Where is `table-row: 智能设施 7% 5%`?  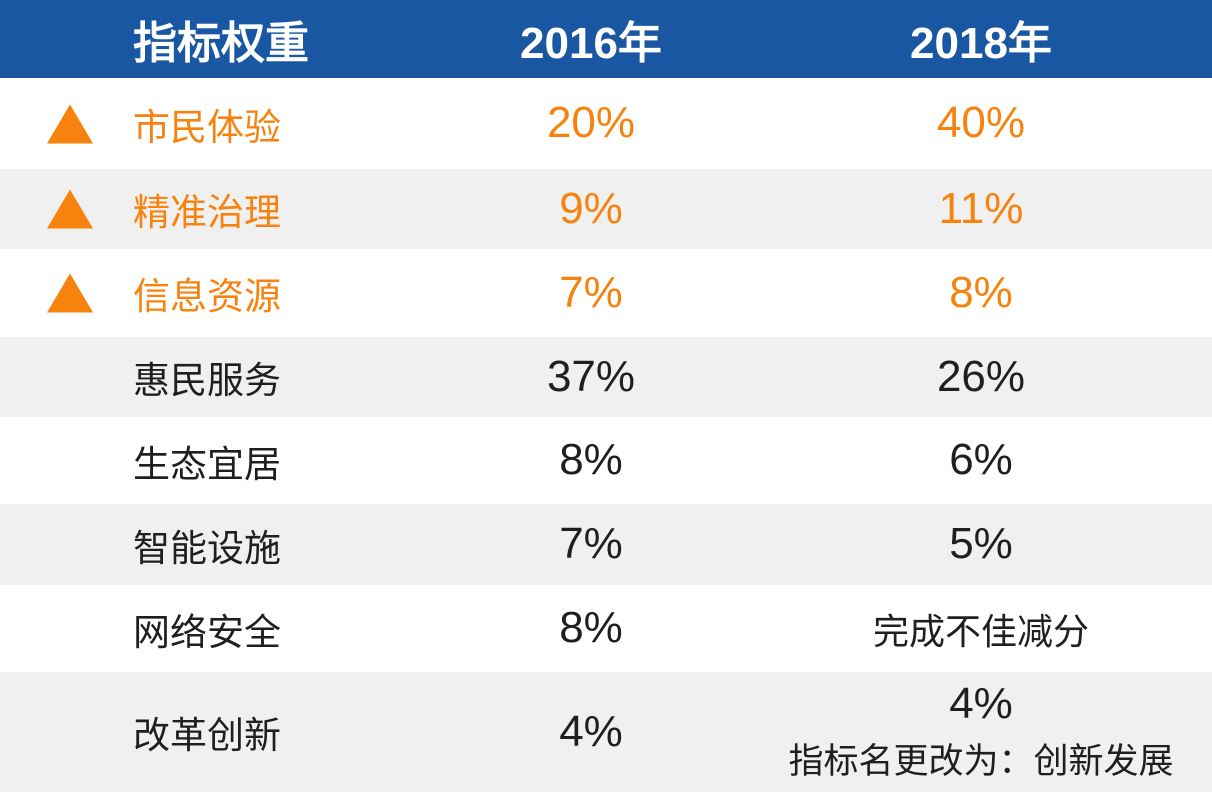 table-row: 智能设施 7% 5% is located at coordinates (606, 544).